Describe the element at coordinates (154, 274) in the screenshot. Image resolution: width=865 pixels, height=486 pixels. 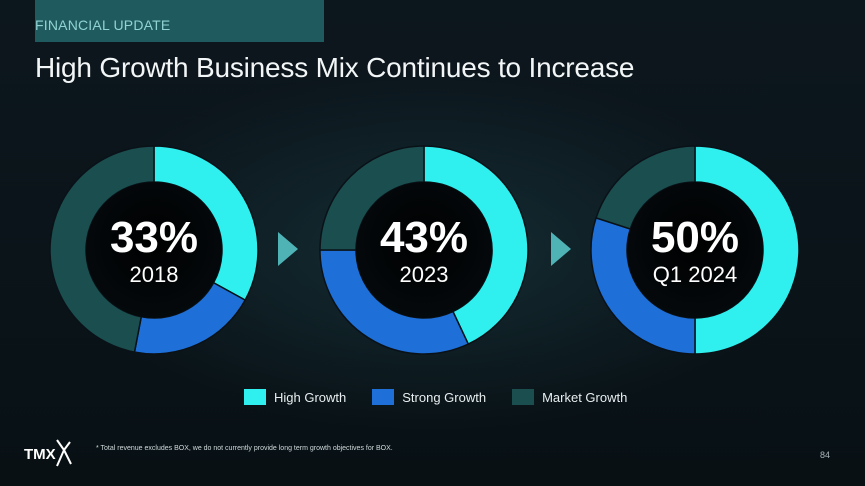
I see `center-label: 2018` at that location.